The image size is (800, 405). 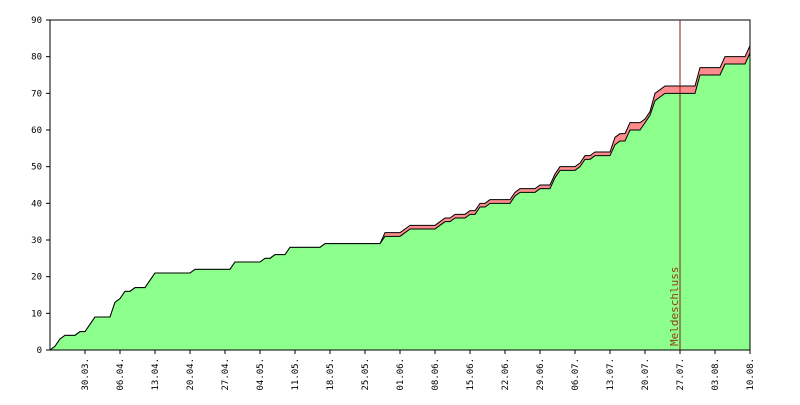 What do you see at coordinates (576, 374) in the screenshot?
I see `x-tick-label: 06.07.` at bounding box center [576, 374].